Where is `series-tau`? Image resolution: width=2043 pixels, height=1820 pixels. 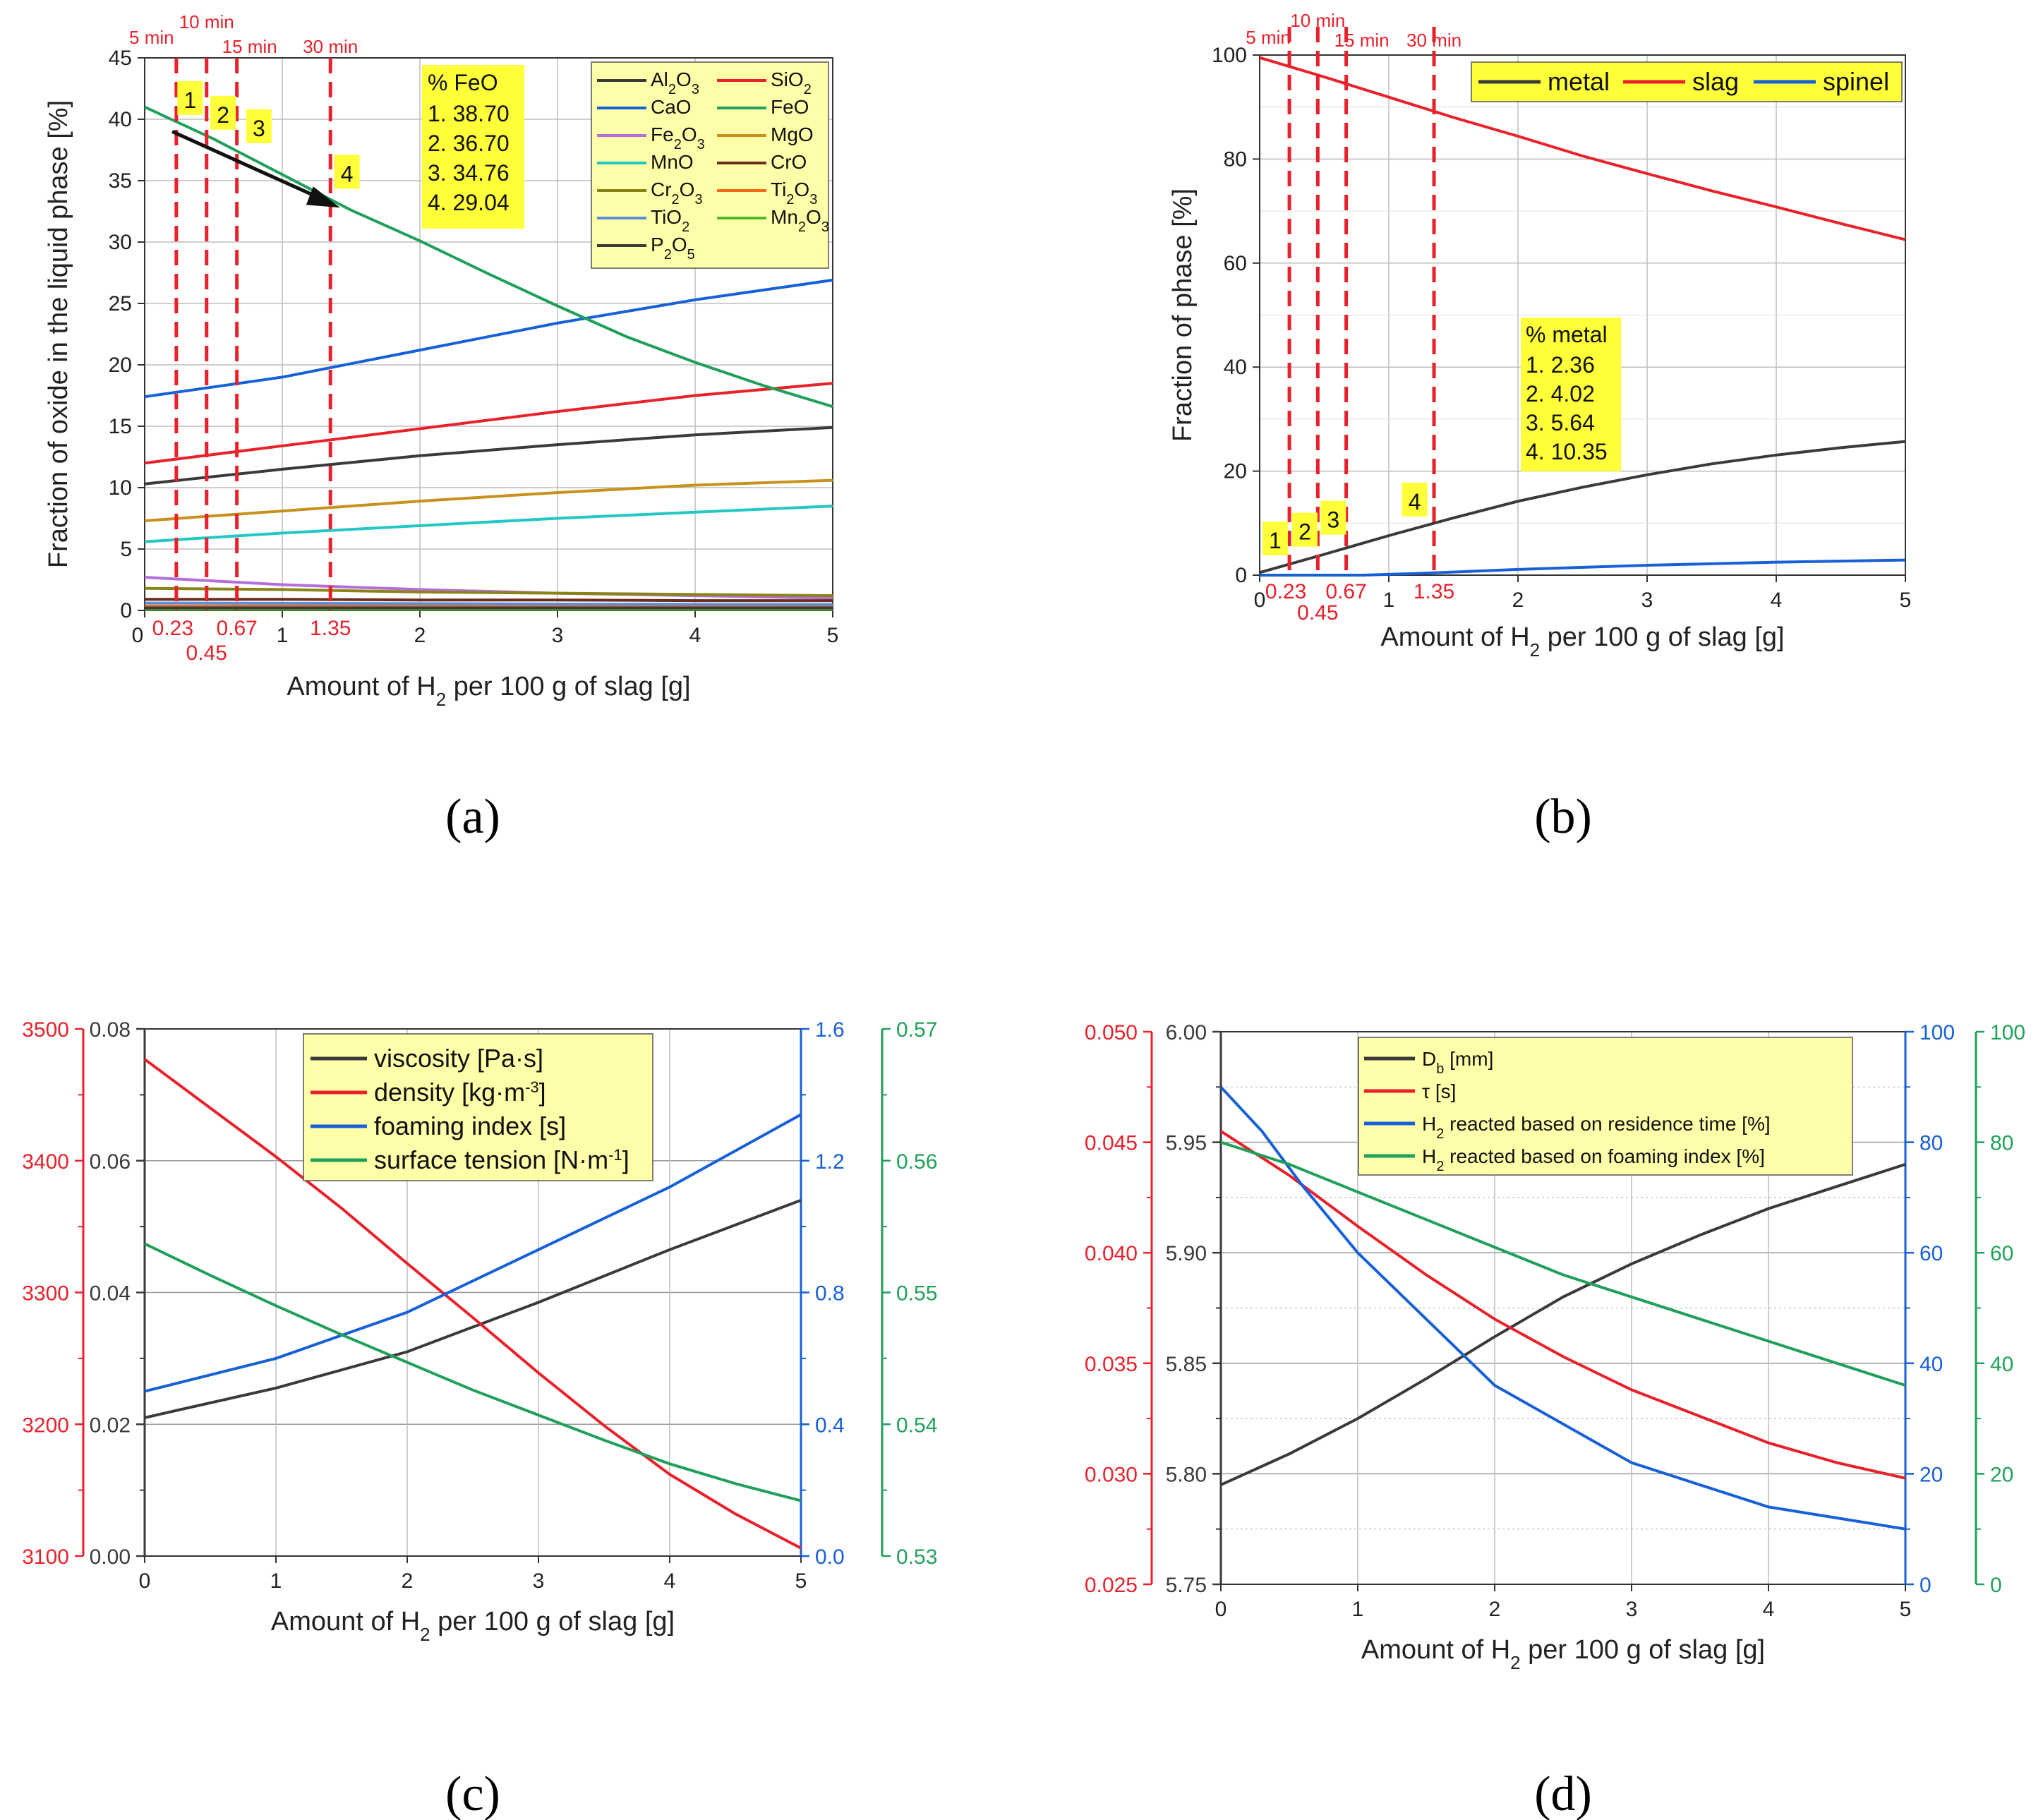 series-tau is located at coordinates (1562, 1305).